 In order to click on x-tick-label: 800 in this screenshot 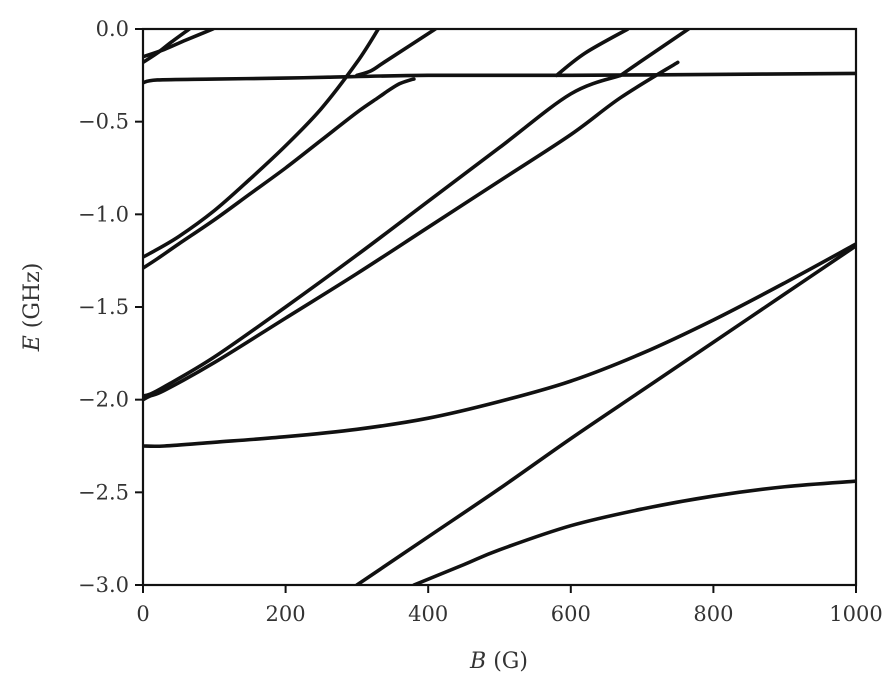, I will do `click(713, 614)`.